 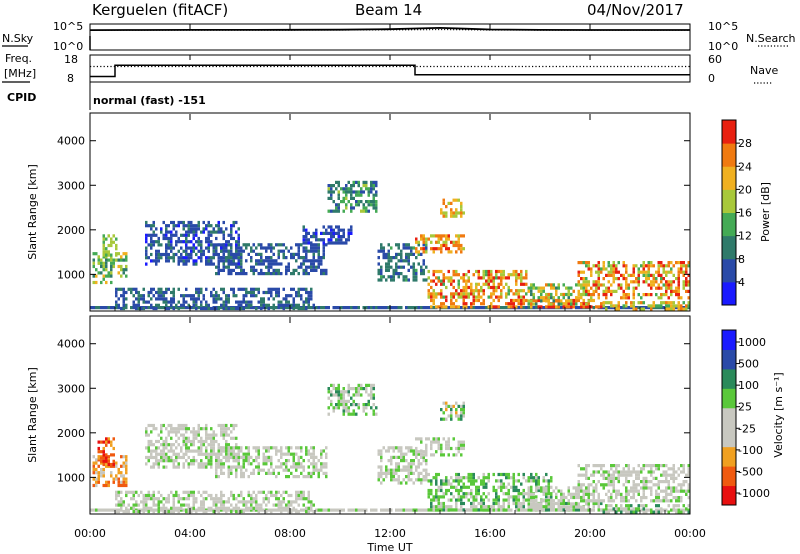 I want to click on cpid-row: CPID normal (fast) -151, so click(x=106, y=96).